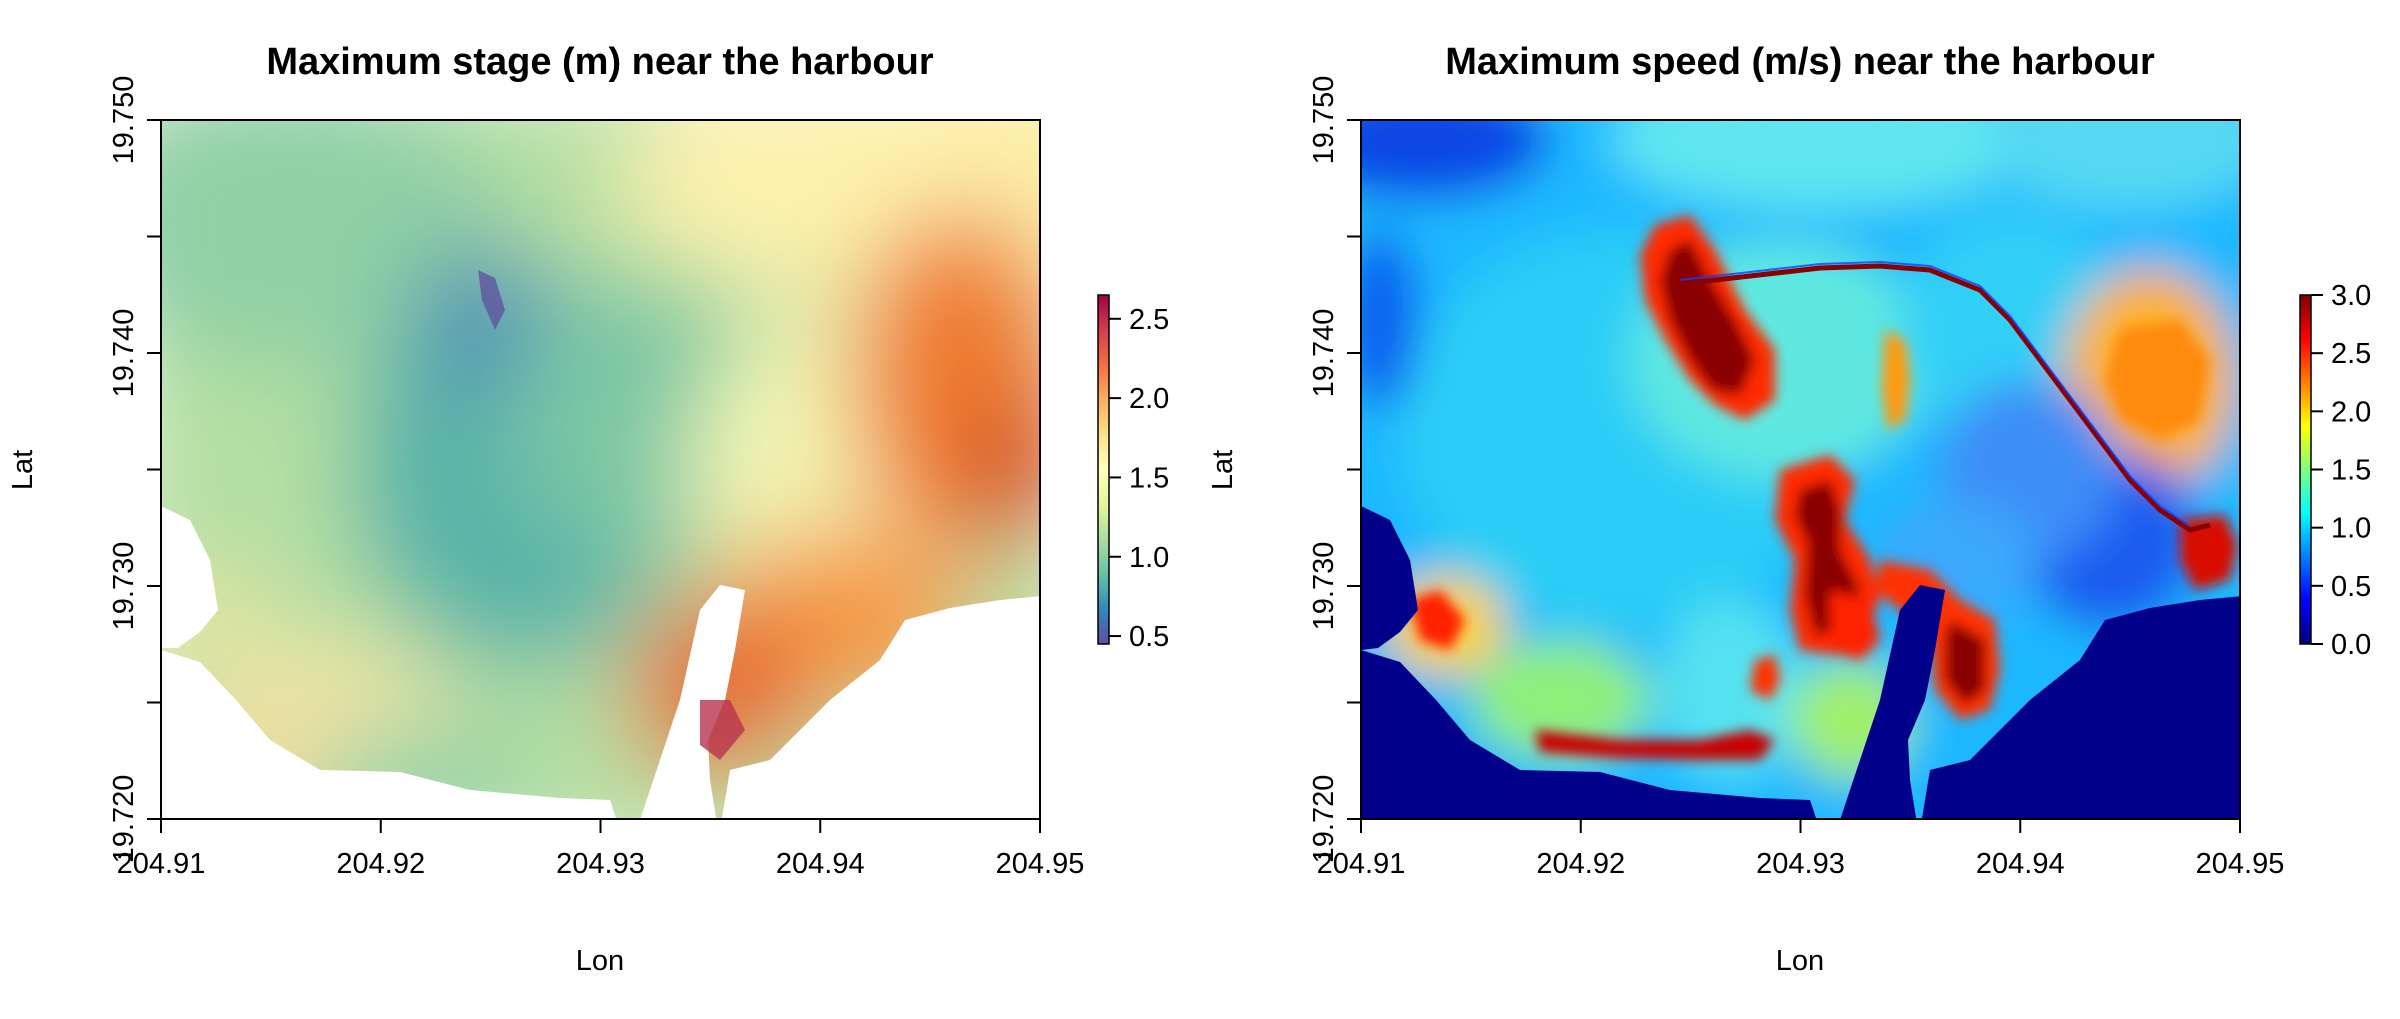 The height and width of the screenshot is (1019, 2400). I want to click on speed-colorbar-fill, so click(2305, 469).